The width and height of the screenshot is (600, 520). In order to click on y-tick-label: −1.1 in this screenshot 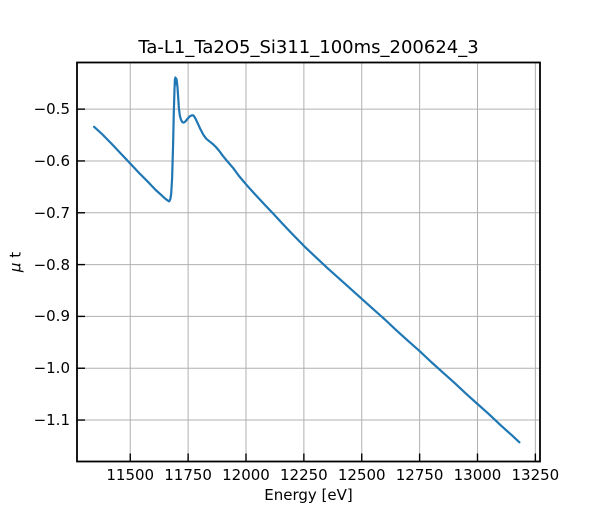, I will do `click(51, 420)`.